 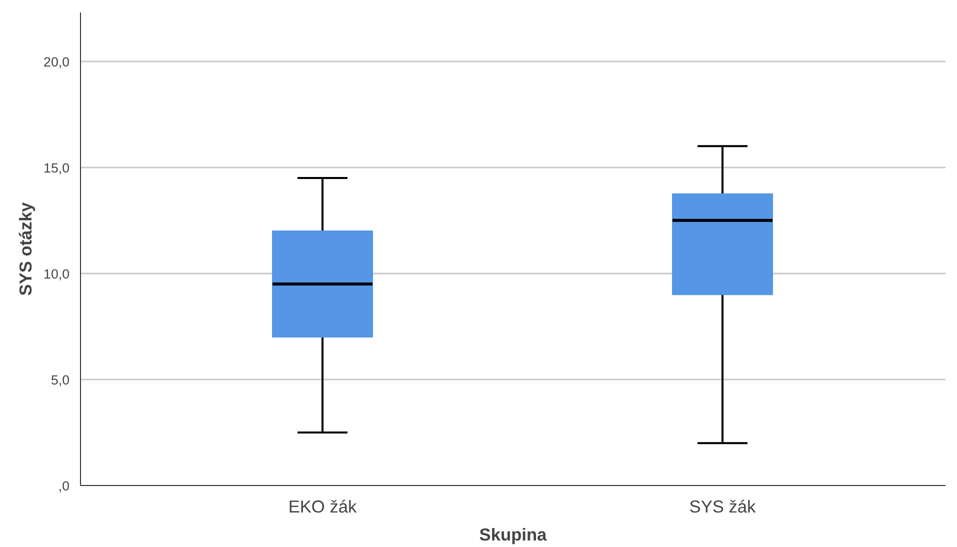 What do you see at coordinates (513, 534) in the screenshot?
I see `x-axis-title: Skupina` at bounding box center [513, 534].